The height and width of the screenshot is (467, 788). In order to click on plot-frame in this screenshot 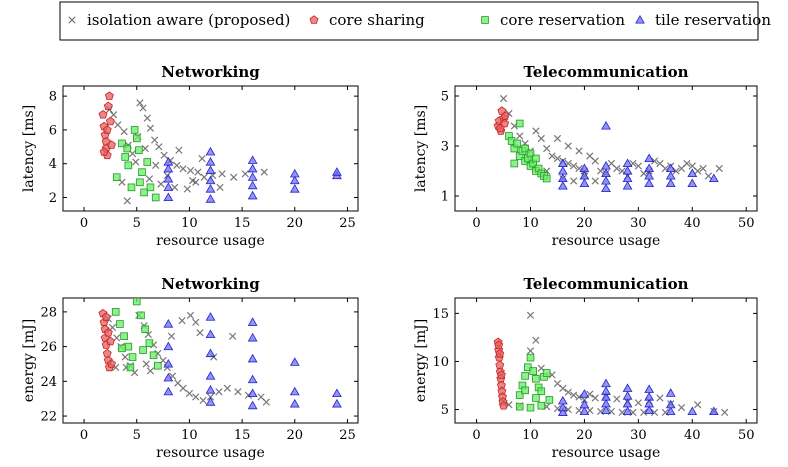, I will do `click(210, 360)`.